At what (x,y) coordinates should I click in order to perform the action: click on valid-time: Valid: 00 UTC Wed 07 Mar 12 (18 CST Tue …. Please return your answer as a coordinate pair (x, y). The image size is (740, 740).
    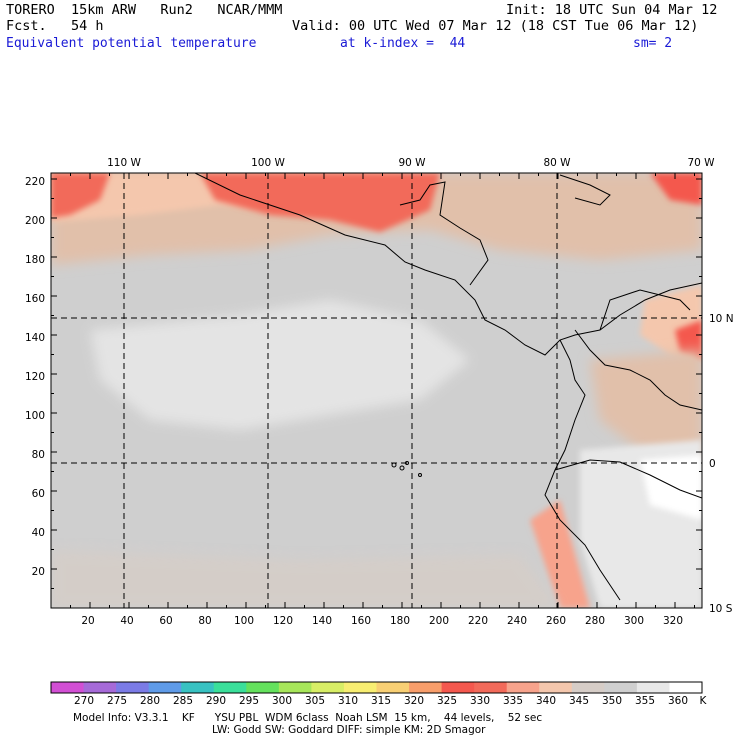
    Looking at the image, I should click on (495, 26).